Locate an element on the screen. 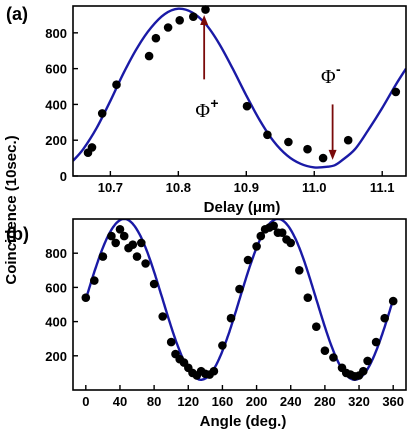  x-tick-label: 280 is located at coordinates (325, 401).